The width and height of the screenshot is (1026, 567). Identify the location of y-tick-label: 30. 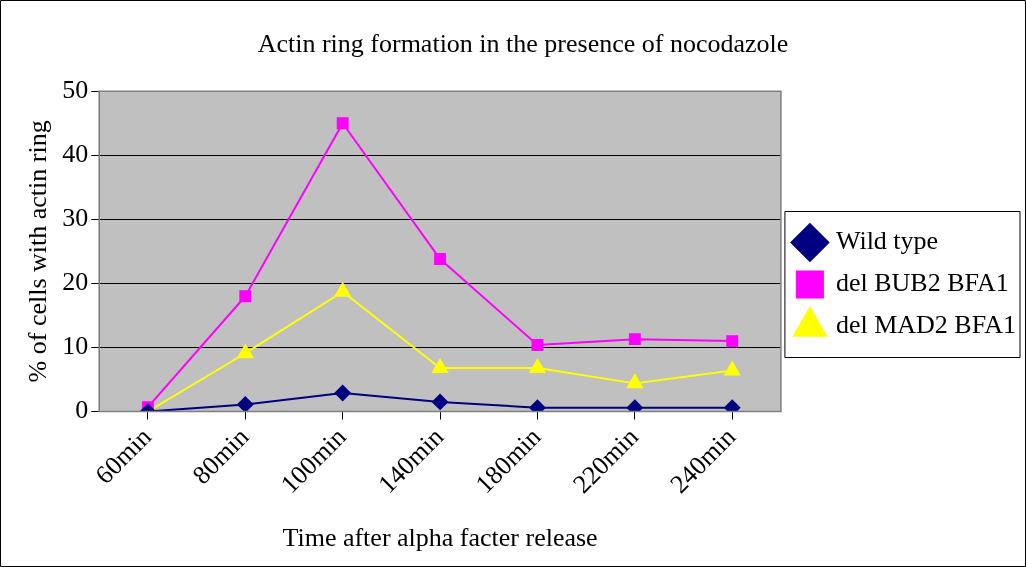
(75, 218).